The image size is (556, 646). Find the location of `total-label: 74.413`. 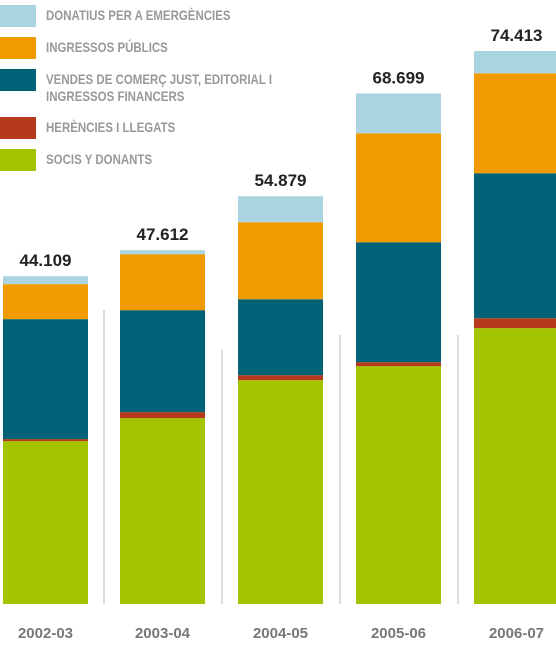

total-label: 74.413 is located at coordinates (517, 35).